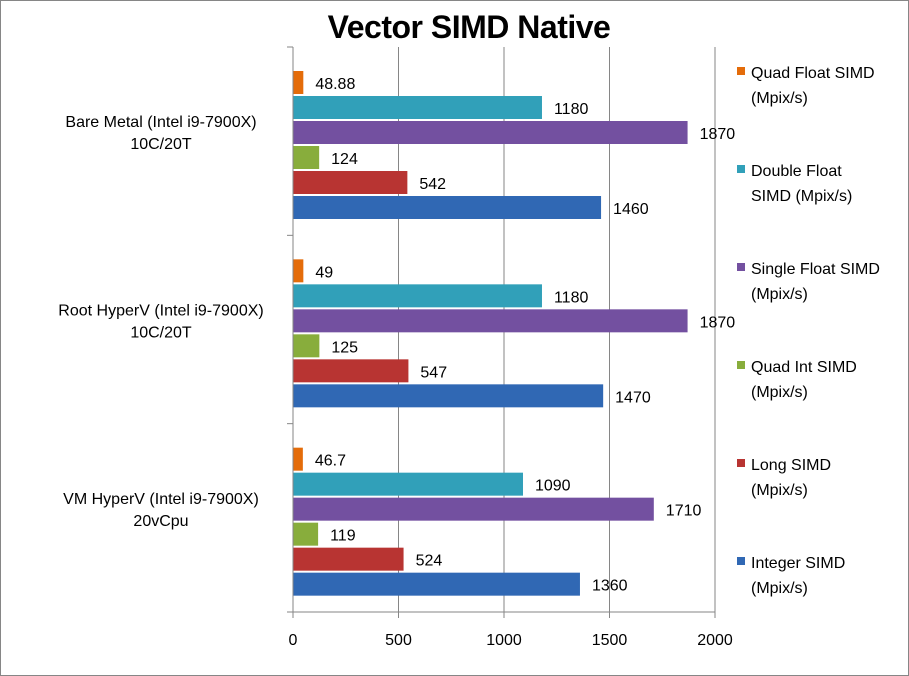  What do you see at coordinates (633, 397) in the screenshot?
I see `data-label: 1470` at bounding box center [633, 397].